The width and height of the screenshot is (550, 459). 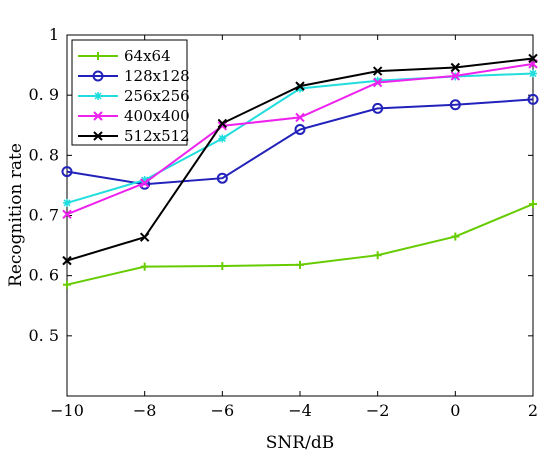 I want to click on legend-item: 128x128, so click(x=134, y=76).